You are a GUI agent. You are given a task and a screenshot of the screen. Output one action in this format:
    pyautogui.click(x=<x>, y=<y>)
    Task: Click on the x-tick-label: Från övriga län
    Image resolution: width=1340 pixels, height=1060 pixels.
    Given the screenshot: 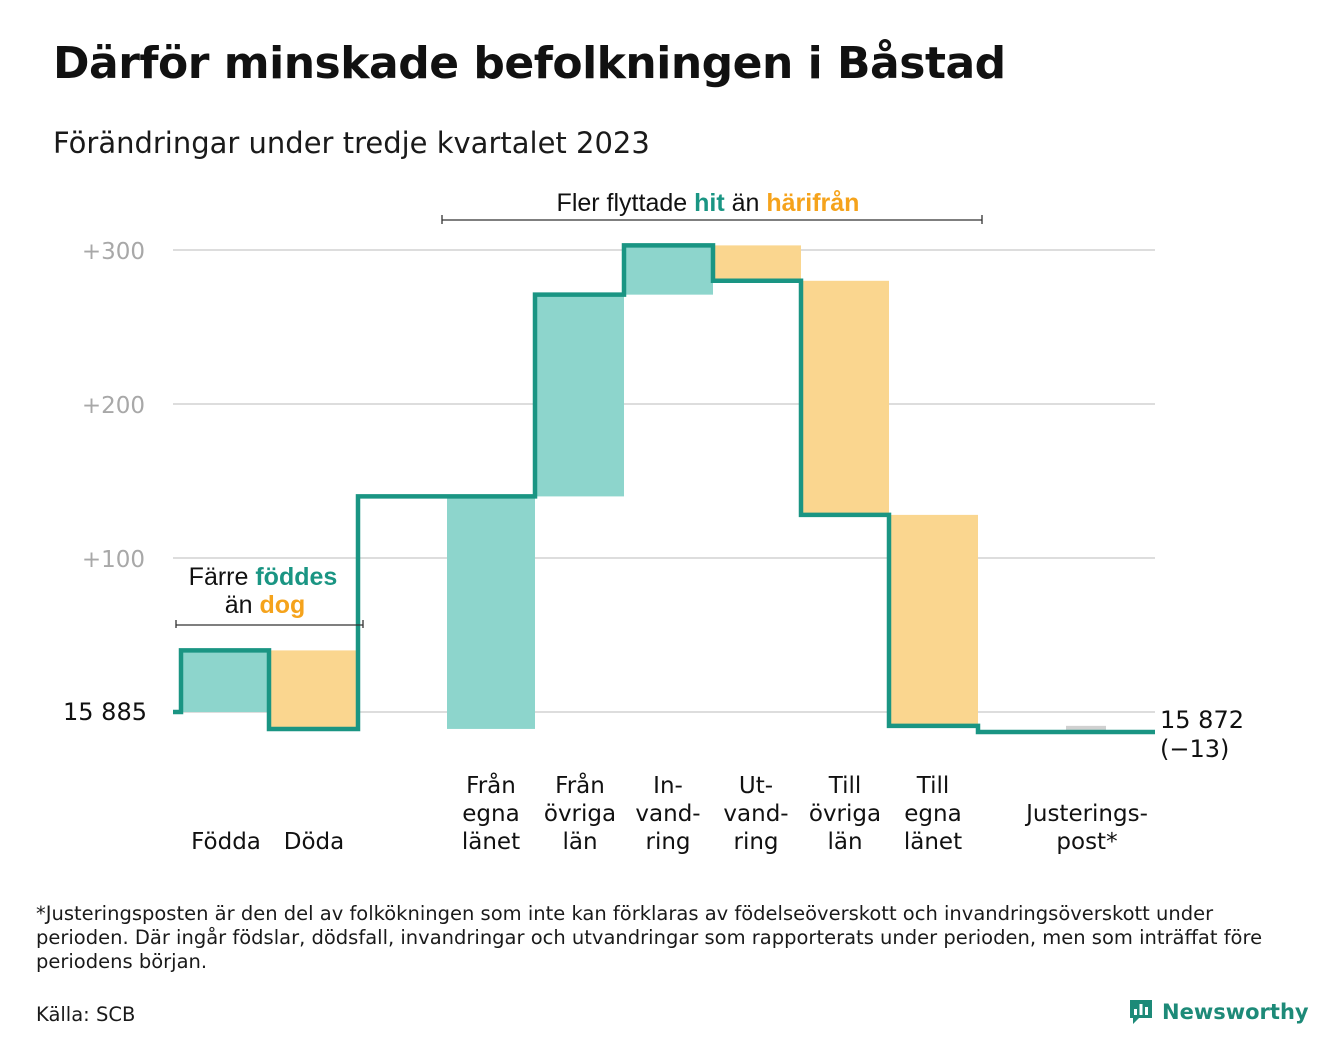 What is the action you would take?
    pyautogui.click(x=580, y=813)
    